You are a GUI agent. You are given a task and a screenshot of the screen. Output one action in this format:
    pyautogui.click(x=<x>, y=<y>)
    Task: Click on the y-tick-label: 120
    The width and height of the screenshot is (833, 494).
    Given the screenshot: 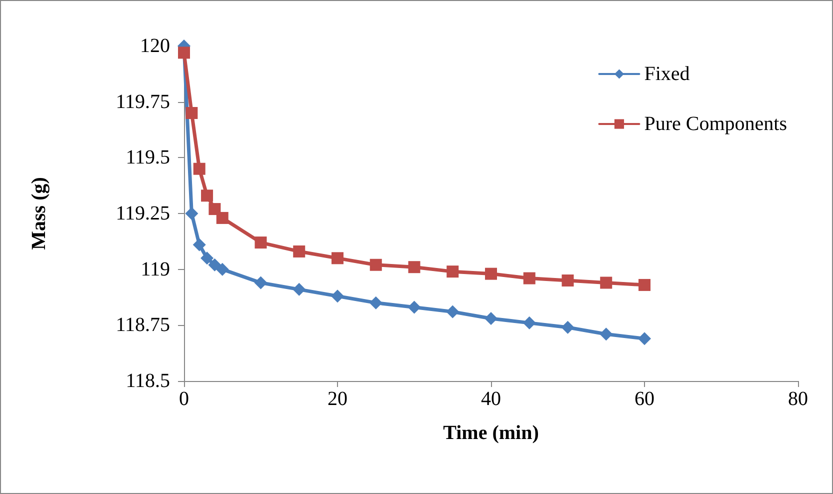 What is the action you would take?
    pyautogui.click(x=155, y=46)
    